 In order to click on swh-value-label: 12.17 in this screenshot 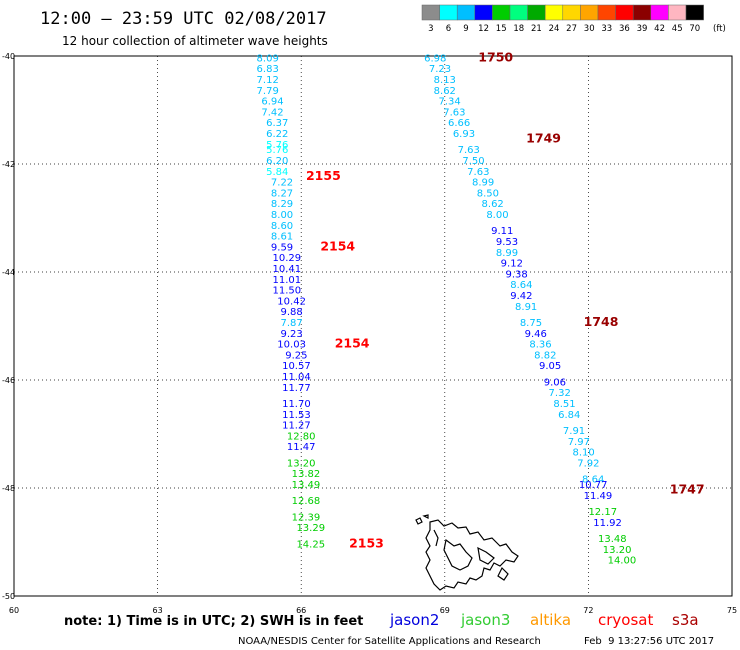, I will do `click(602, 512)`.